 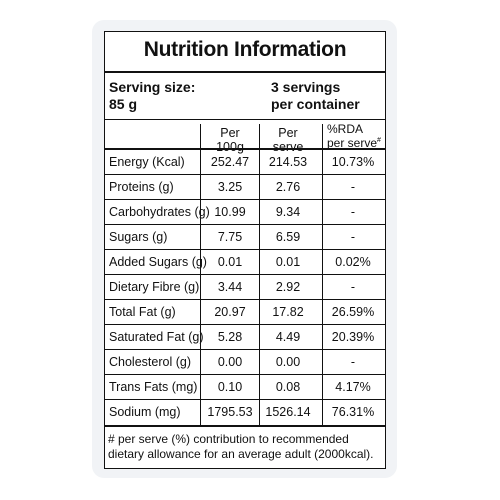 What do you see at coordinates (230, 362) in the screenshot?
I see `value-per-100g: 0.00` at bounding box center [230, 362].